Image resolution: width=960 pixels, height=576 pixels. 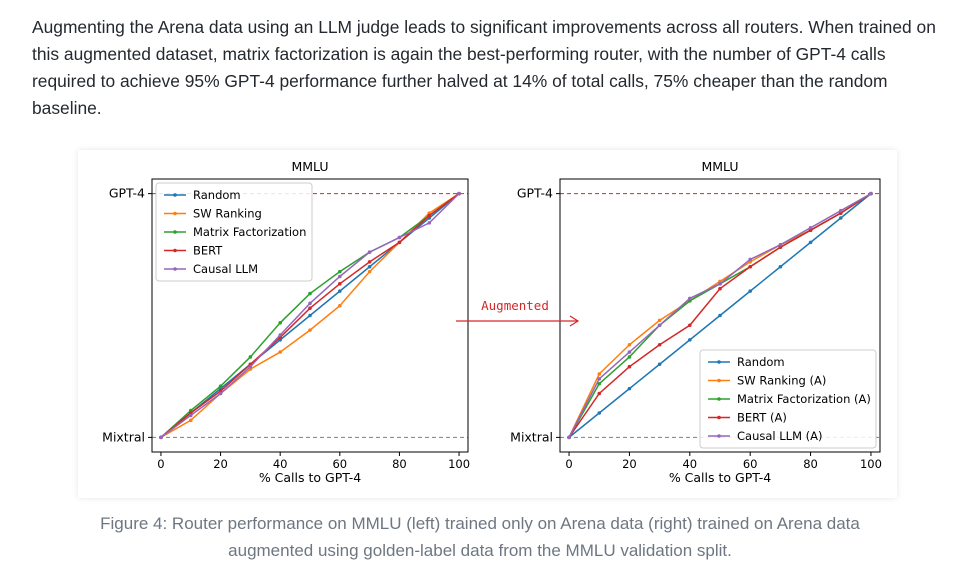 I want to click on legend-entry-label: SW Ranking (A), so click(x=781, y=381).